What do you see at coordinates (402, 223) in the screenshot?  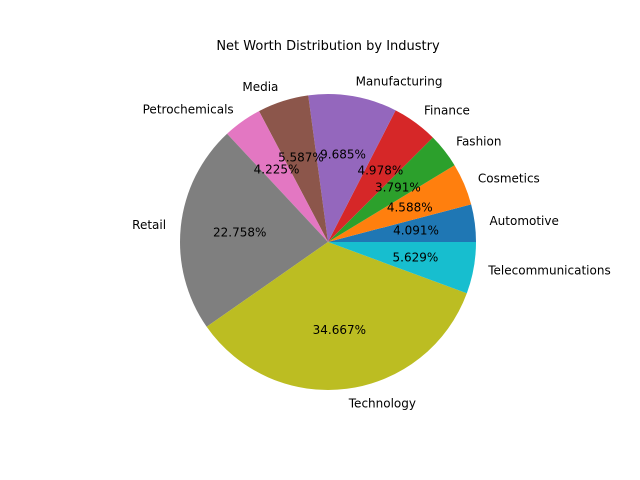 I see `slice-automotive` at bounding box center [402, 223].